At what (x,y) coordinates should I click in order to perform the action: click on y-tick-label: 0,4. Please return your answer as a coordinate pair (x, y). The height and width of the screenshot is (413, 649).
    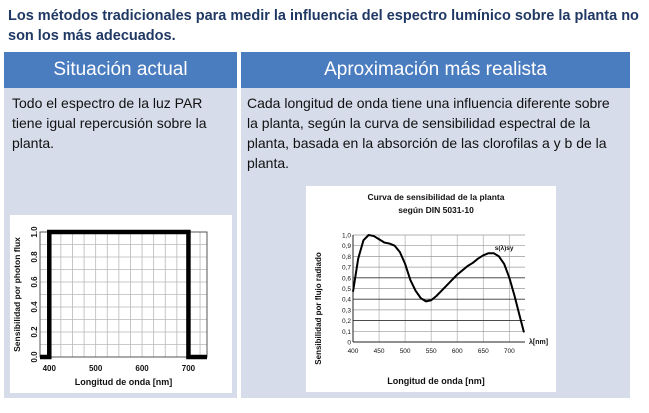
    Looking at the image, I should click on (346, 300).